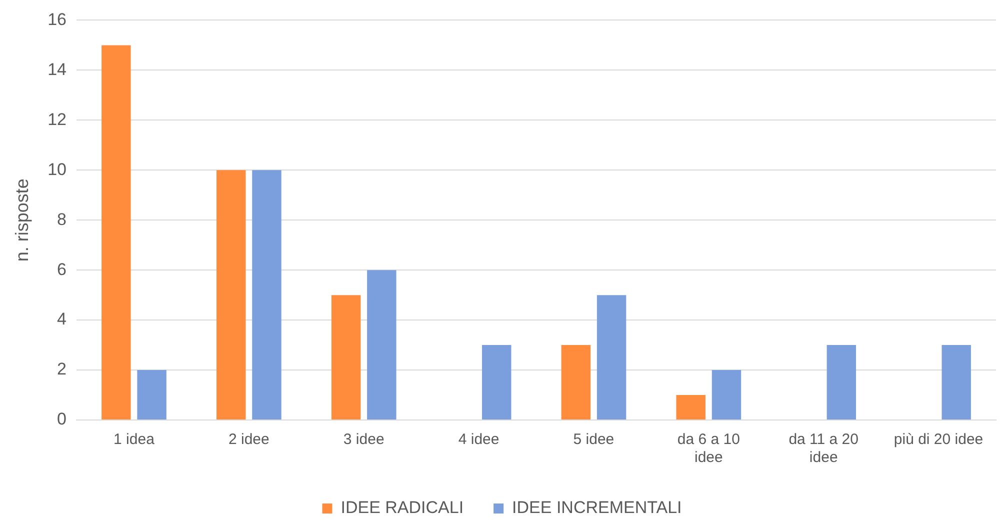 The image size is (1000, 527). What do you see at coordinates (57, 69) in the screenshot?
I see `y-tick-label: 14` at bounding box center [57, 69].